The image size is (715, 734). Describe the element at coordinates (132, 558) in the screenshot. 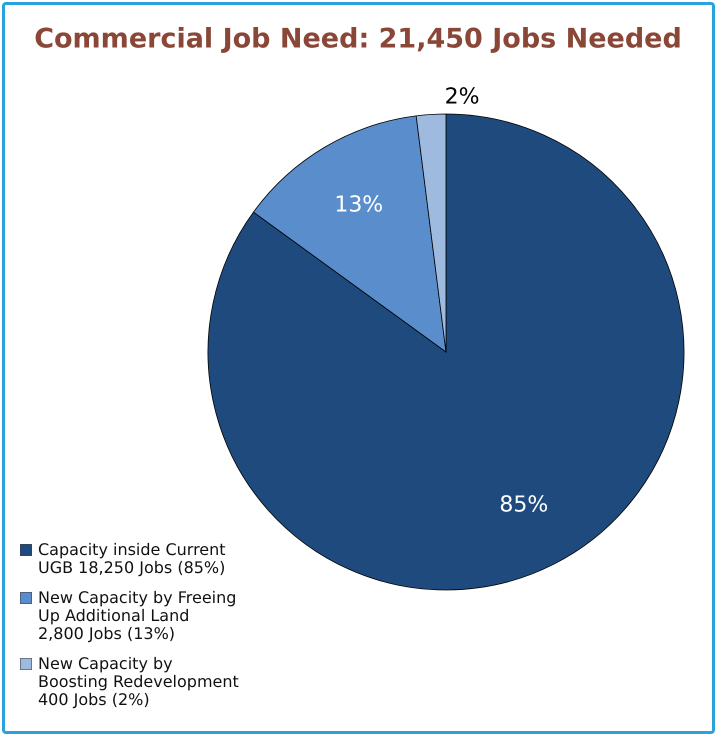

I see `legend-label: Capacity inside Current UGB 18,250 Jobs (85%)` at that location.